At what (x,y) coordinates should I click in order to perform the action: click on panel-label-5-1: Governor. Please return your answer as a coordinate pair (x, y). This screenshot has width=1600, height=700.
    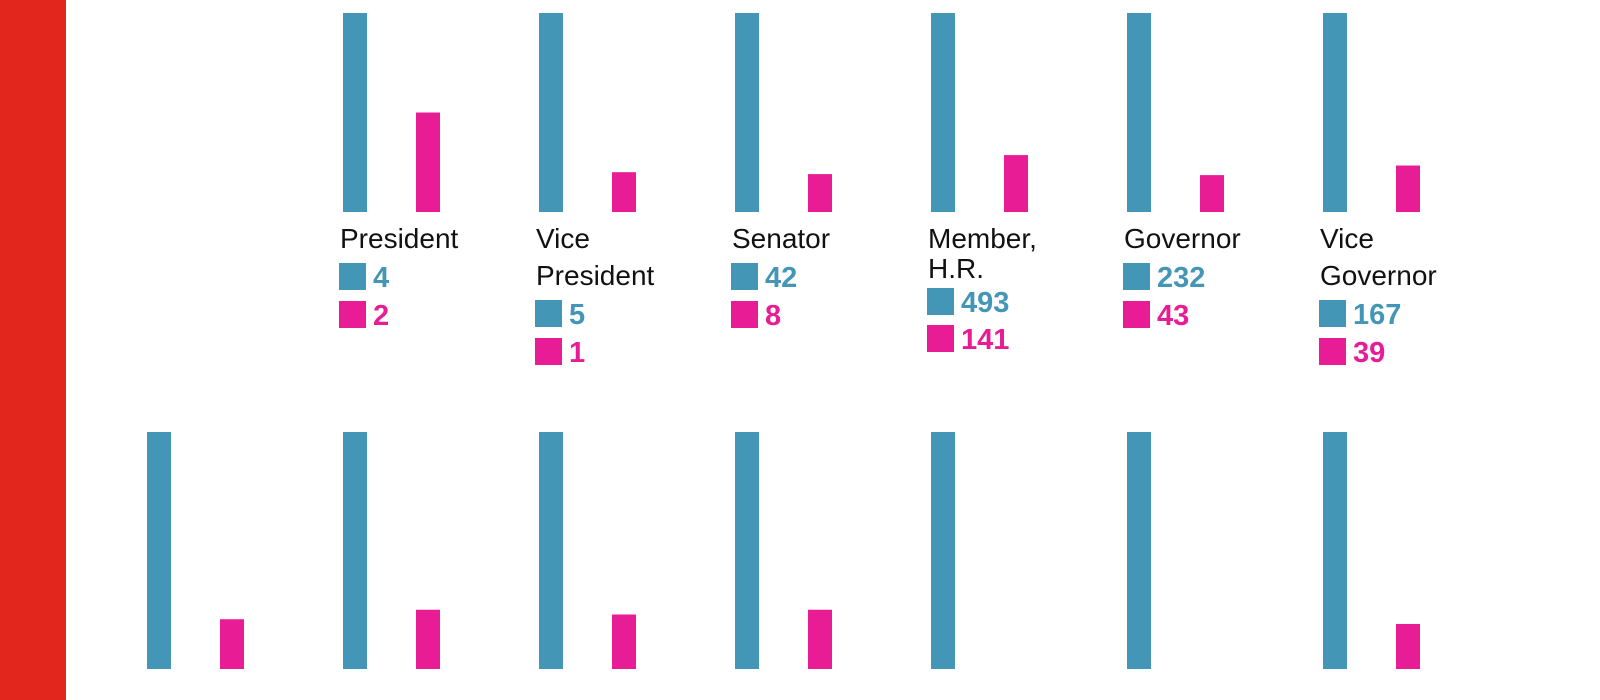
    Looking at the image, I should click on (1378, 275).